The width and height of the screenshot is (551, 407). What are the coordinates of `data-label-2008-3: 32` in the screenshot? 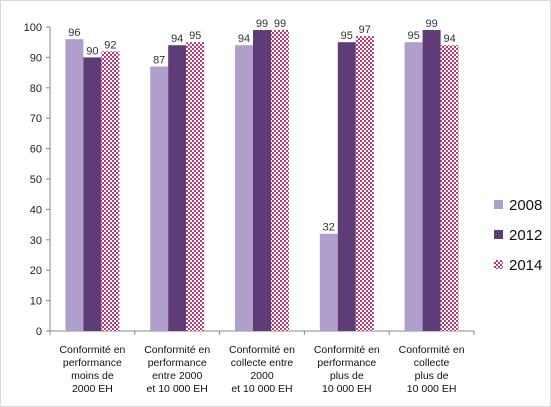 It's located at (329, 228).